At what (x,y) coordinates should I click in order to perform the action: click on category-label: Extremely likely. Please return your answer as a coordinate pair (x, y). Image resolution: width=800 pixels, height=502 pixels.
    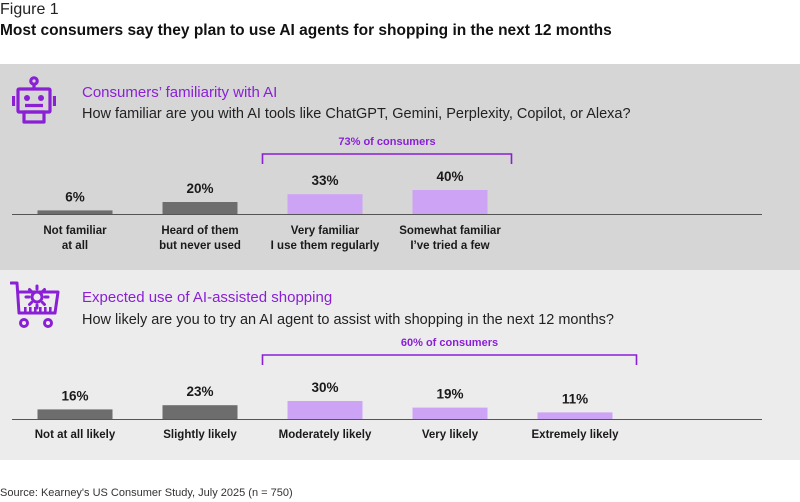
    Looking at the image, I should click on (576, 435).